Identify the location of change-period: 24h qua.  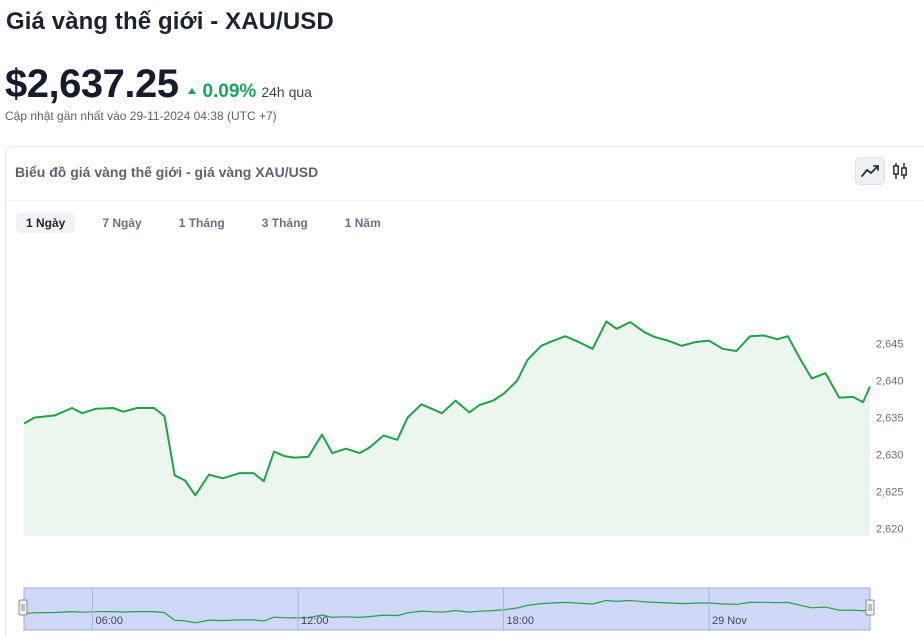
(286, 92).